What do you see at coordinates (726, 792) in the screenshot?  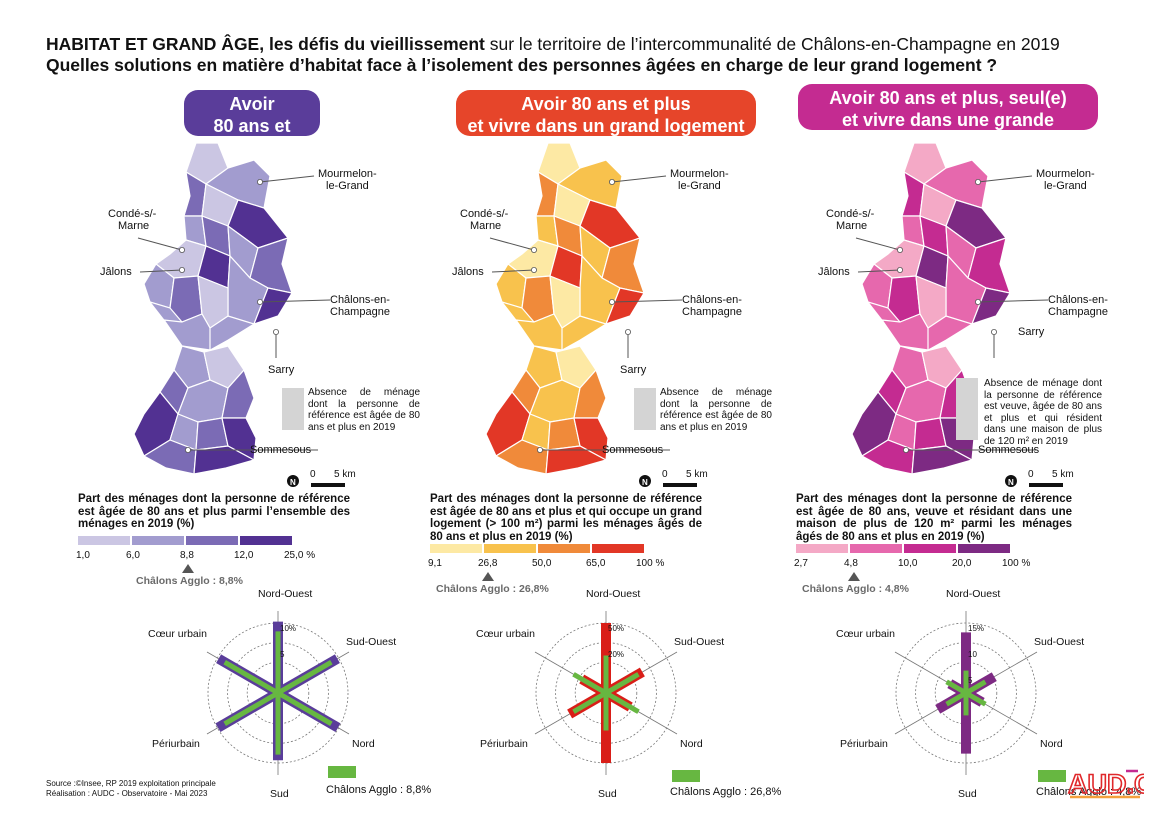 I see `agglo-legend-label: Châlons Agglo : 26,8%` at bounding box center [726, 792].